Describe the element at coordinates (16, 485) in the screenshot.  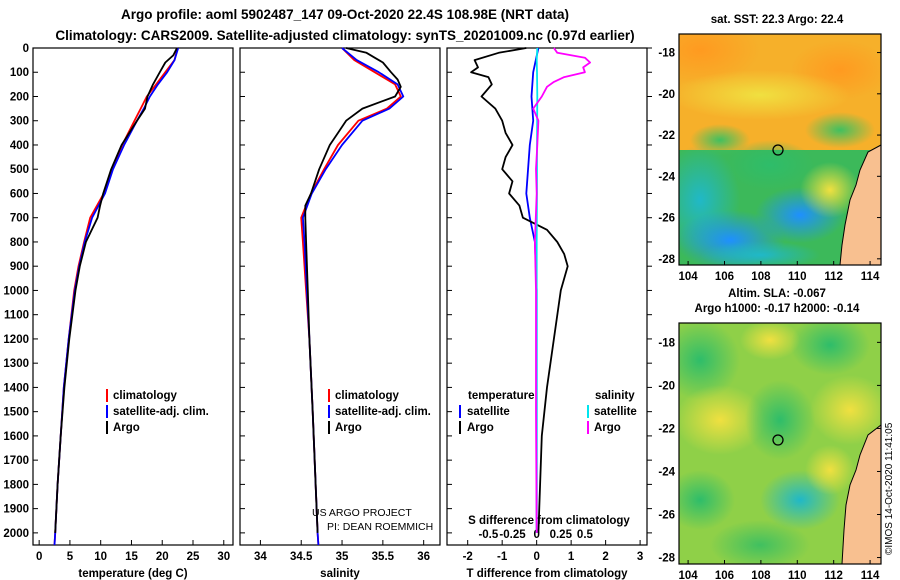
I see `depth-tick-label: 1800` at that location.